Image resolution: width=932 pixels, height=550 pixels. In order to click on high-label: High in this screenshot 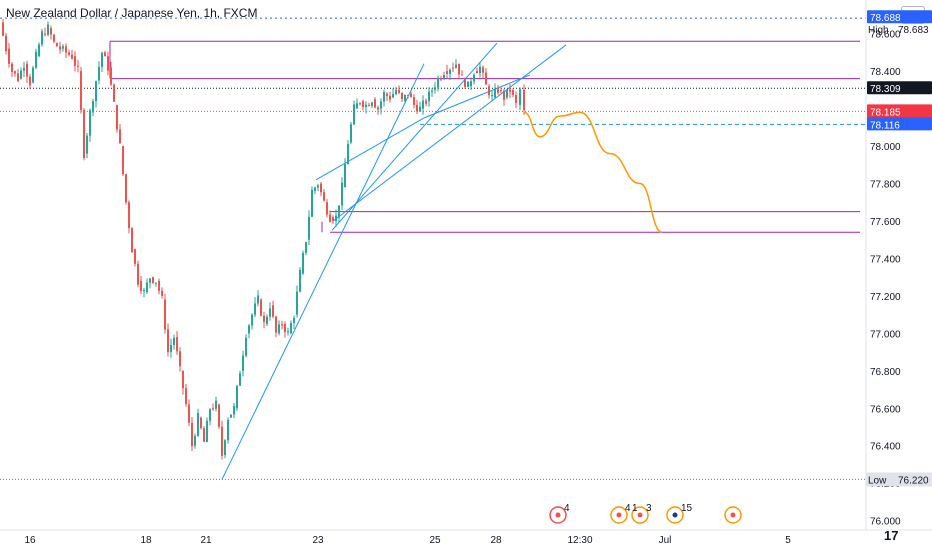, I will do `click(878, 30)`.